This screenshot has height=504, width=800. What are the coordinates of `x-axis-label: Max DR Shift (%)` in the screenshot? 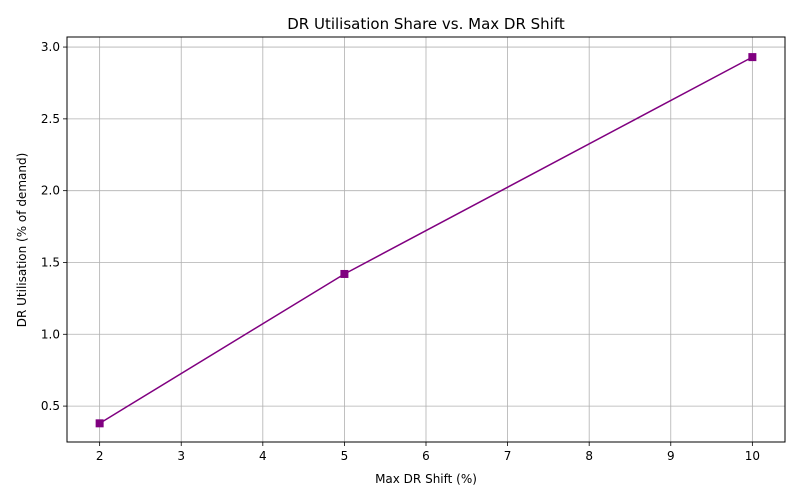 It's located at (426, 479).